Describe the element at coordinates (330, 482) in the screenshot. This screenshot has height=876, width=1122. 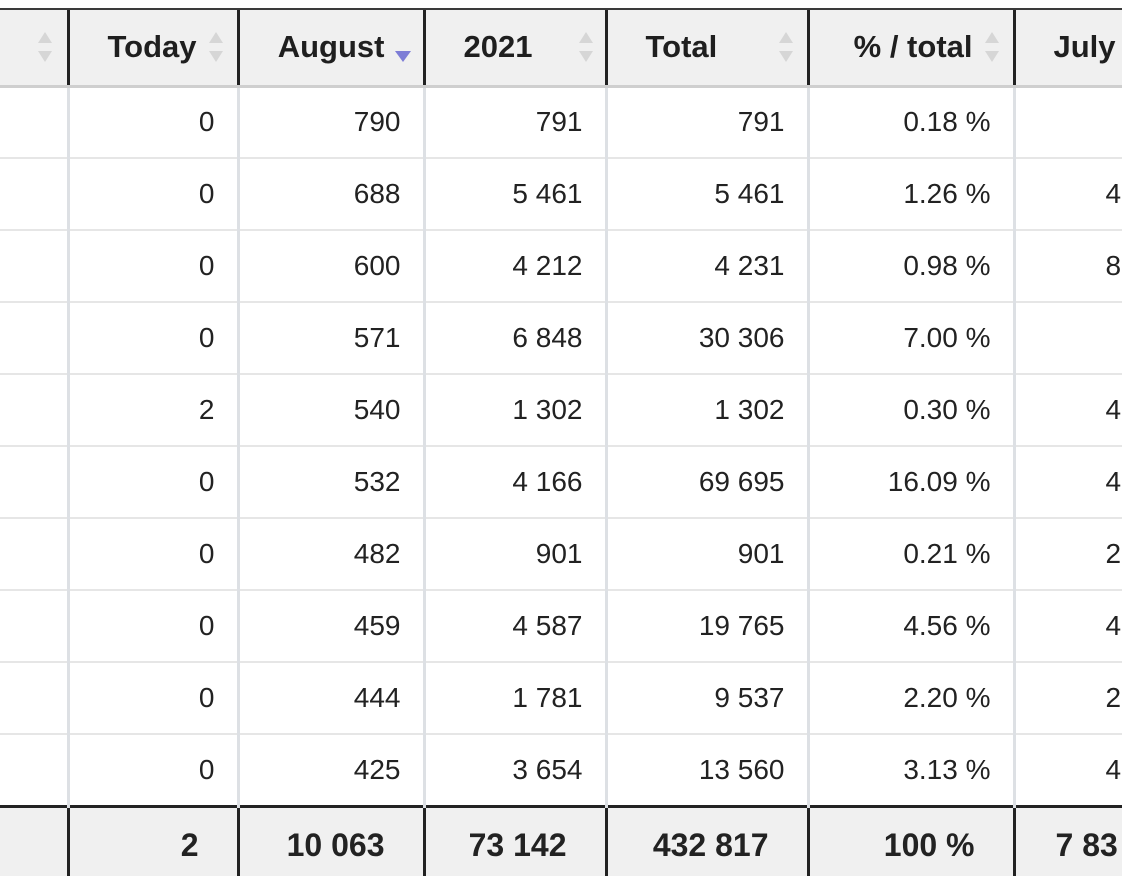
I see `cell-august: 532` at that location.